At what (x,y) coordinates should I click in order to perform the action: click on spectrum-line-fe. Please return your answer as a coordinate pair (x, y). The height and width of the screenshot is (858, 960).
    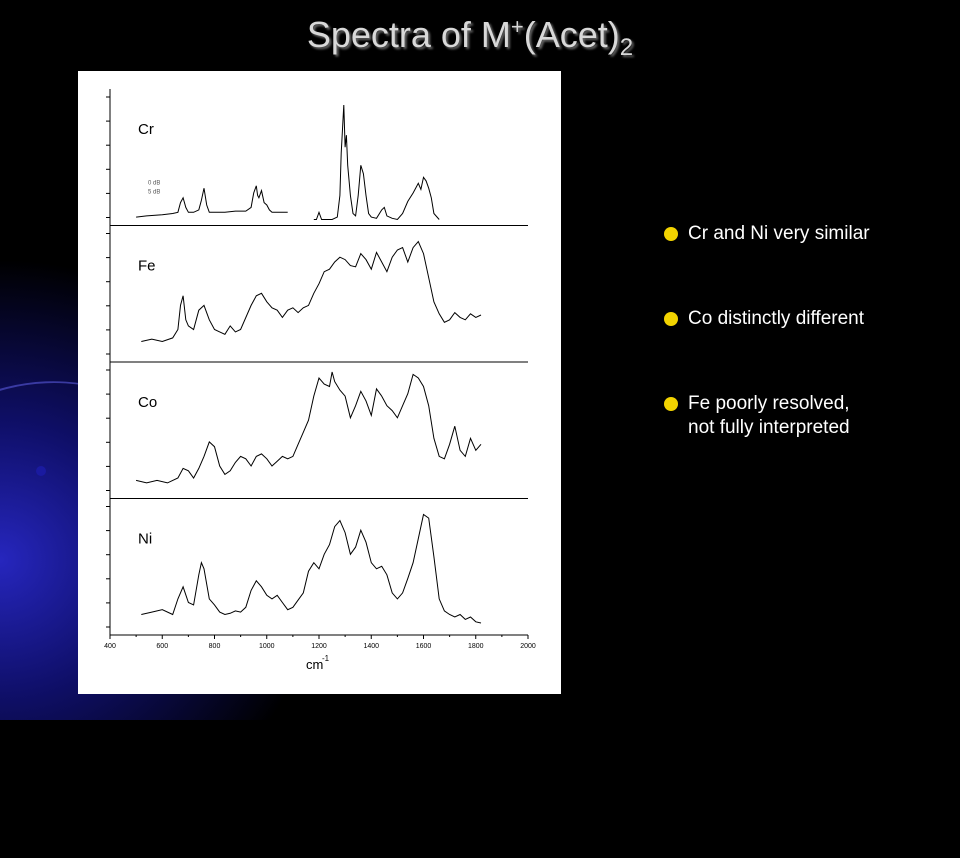
    Looking at the image, I should click on (311, 291).